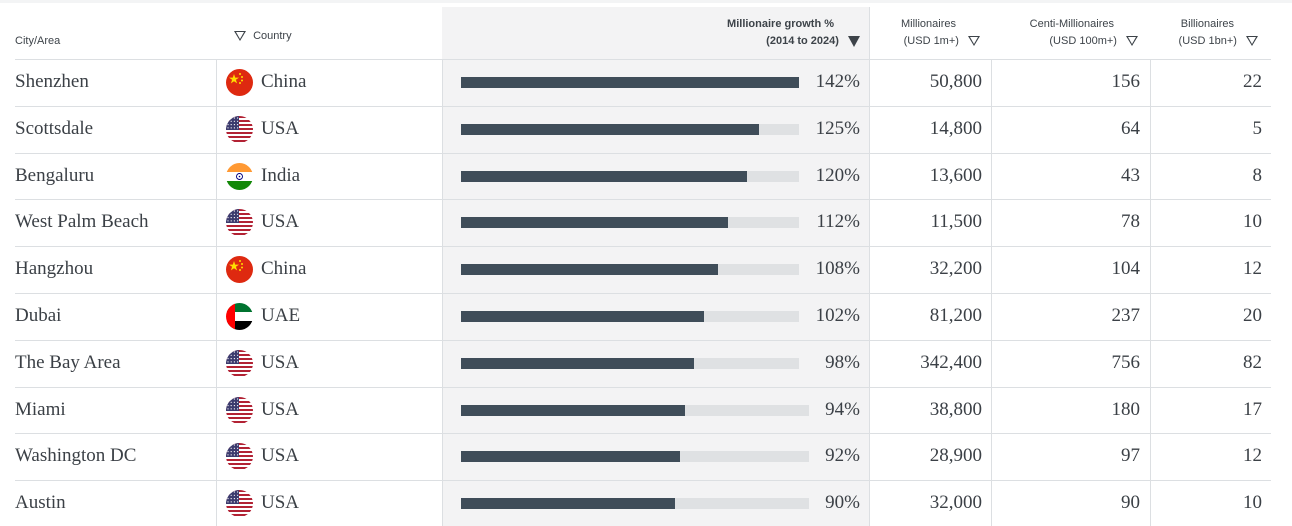 This screenshot has width=1292, height=526. What do you see at coordinates (1130, 222) in the screenshot?
I see `centi-millionaires-count: 78` at bounding box center [1130, 222].